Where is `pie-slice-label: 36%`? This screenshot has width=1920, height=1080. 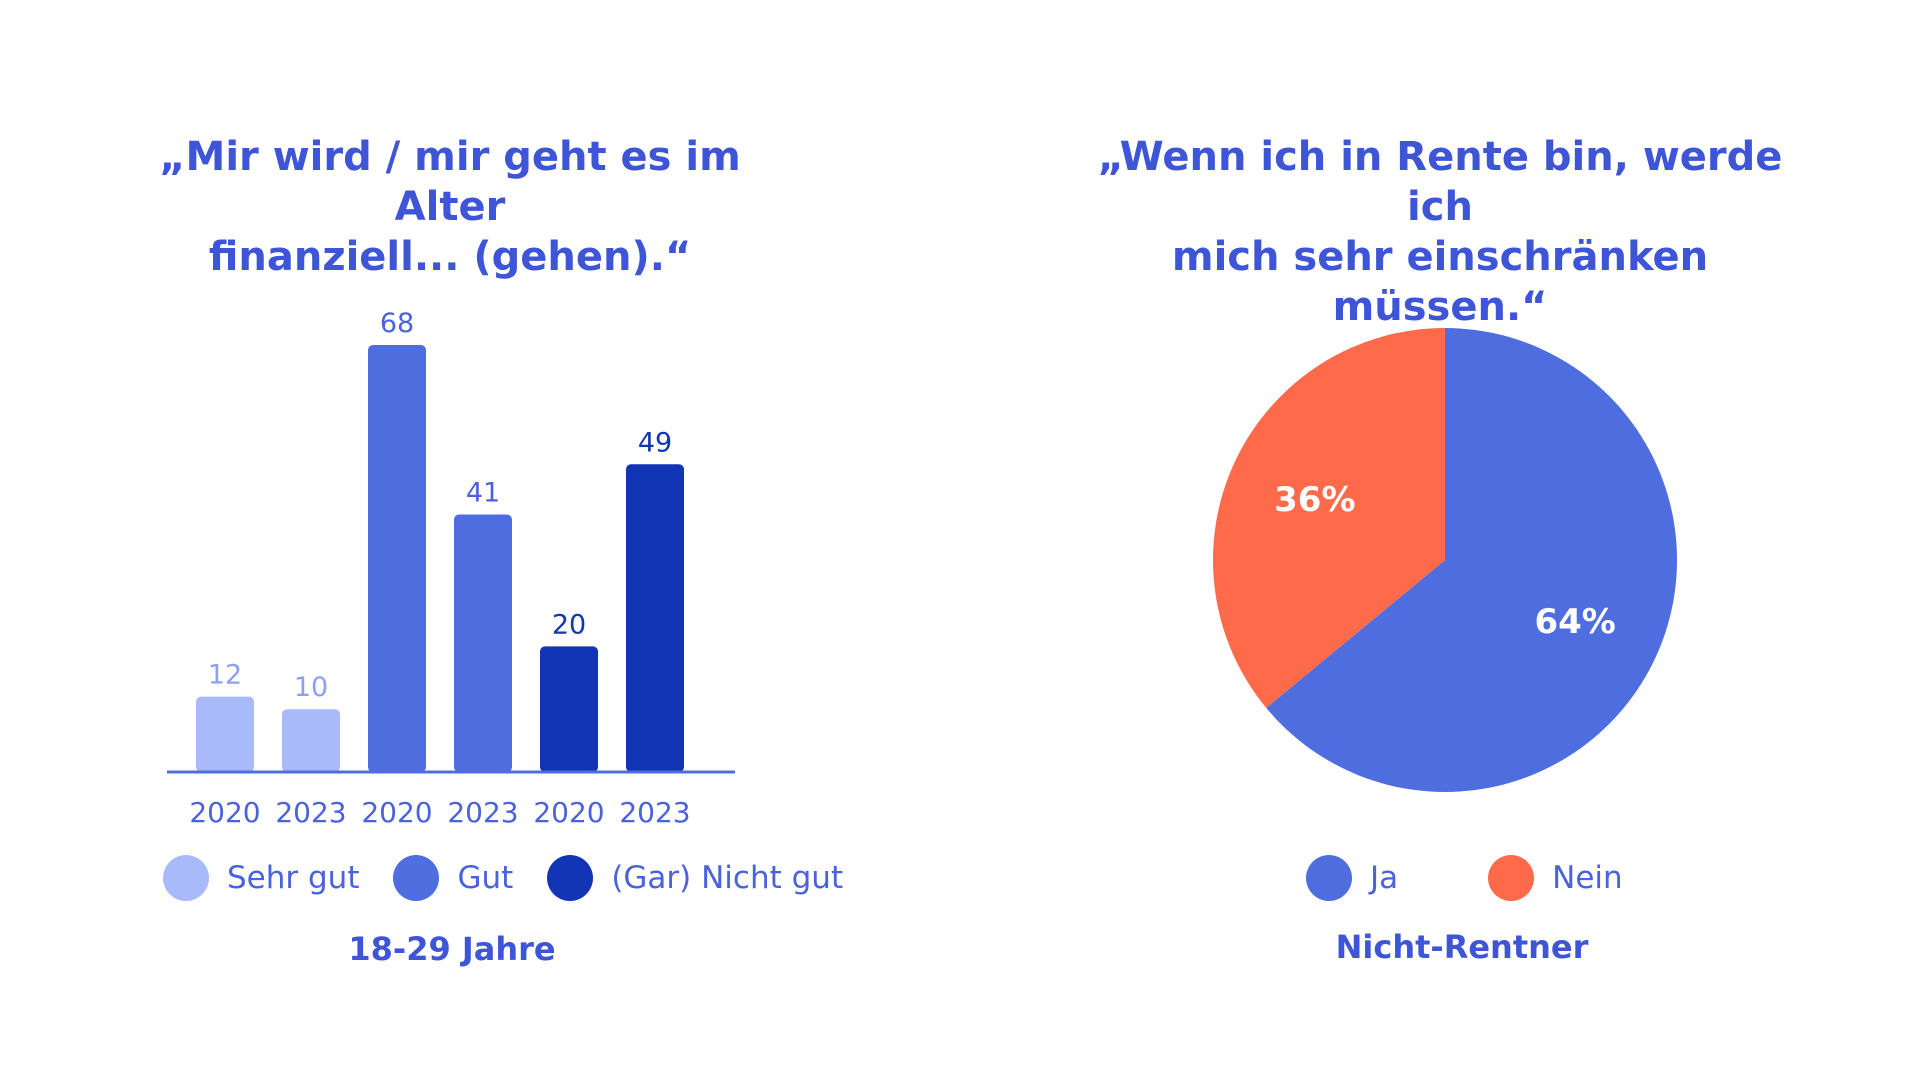
pie-slice-label: 36% is located at coordinates (1314, 500).